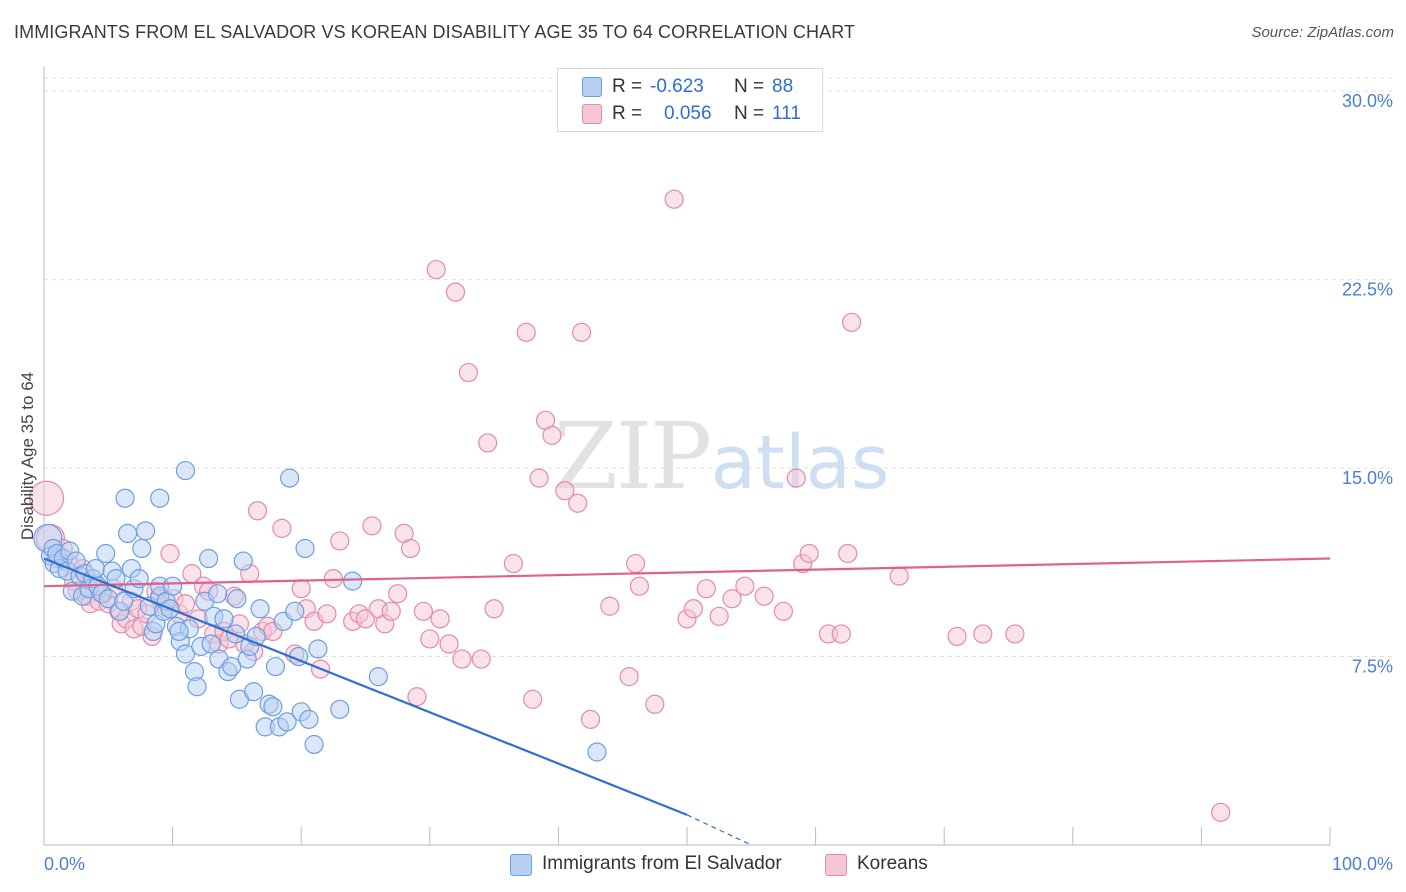  Describe the element at coordinates (800, 463) in the screenshot. I see `watermark-atlas: atlas` at that location.